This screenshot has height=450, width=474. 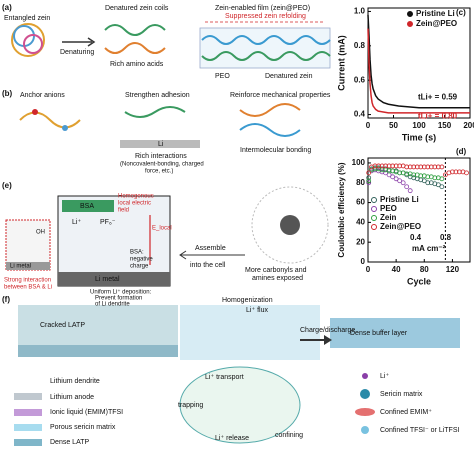 I want to click on b-rich3: force, etc.), so click(x=159, y=172).